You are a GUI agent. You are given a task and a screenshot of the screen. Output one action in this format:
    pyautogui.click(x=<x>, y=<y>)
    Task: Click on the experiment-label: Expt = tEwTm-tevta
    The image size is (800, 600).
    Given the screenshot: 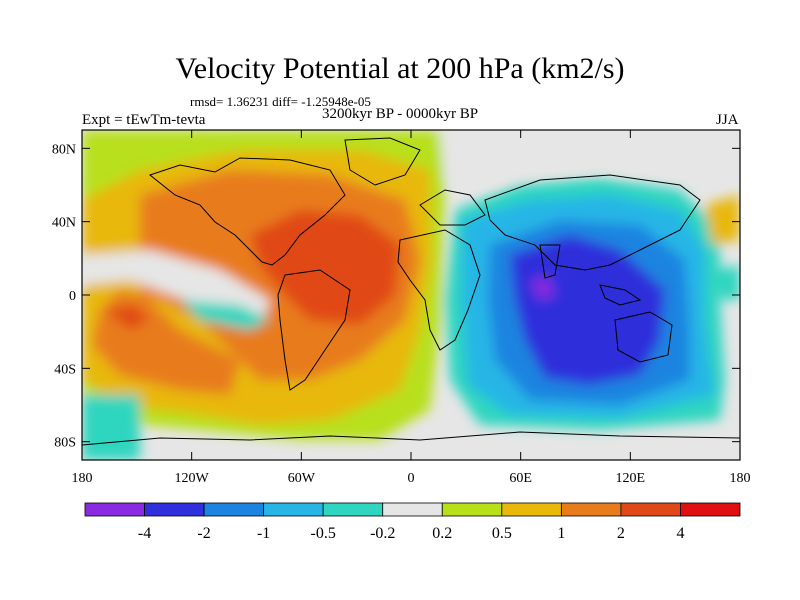 What is the action you would take?
    pyautogui.click(x=144, y=120)
    